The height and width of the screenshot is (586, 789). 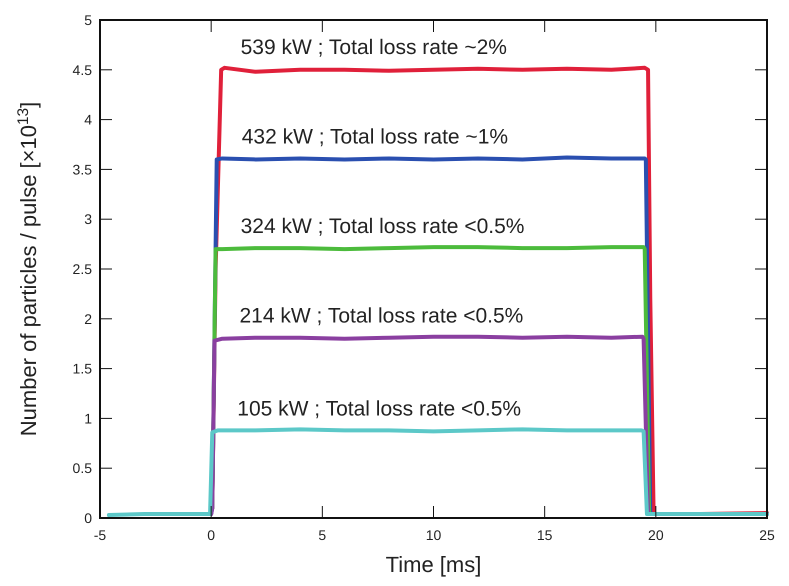 I want to click on y-tick-label: 2.5, so click(x=82, y=269).